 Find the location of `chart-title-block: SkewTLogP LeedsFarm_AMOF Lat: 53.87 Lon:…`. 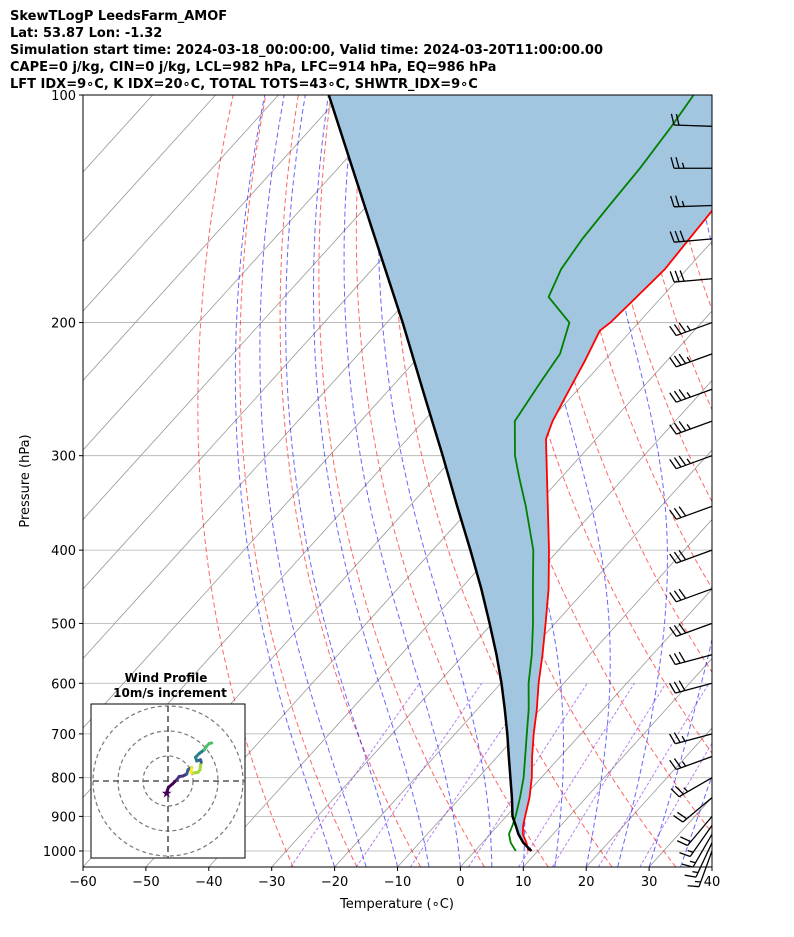

chart-title-block: SkewTLogP LeedsFarm_AMOF Lat: 53.87 Lon:… is located at coordinates (306, 50).